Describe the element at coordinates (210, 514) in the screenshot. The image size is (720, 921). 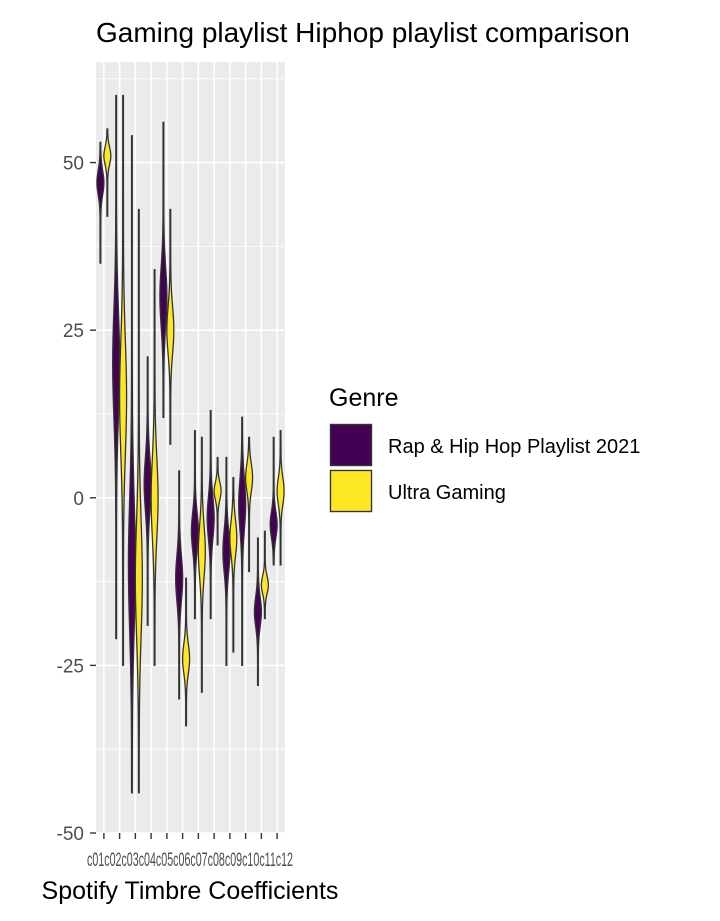
I see `violin-rap-hip-hop-c08` at that location.